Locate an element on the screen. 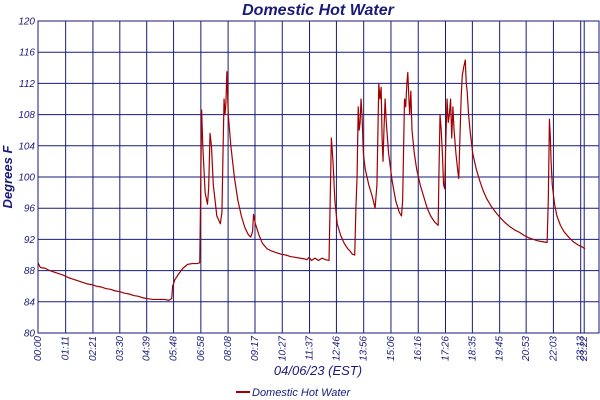 The width and height of the screenshot is (600, 400). x-tick-label: 23:13 is located at coordinates (581, 349).